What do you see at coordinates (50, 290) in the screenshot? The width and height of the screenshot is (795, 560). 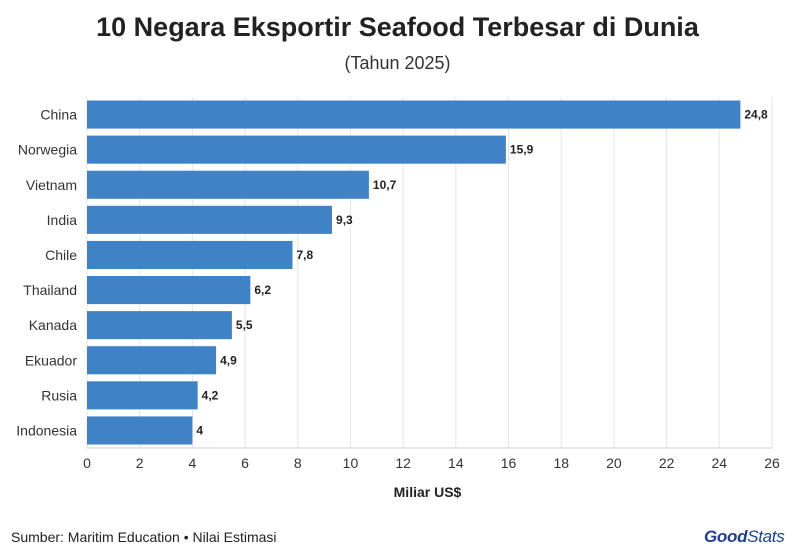 I see `category-label: Thailand` at bounding box center [50, 290].